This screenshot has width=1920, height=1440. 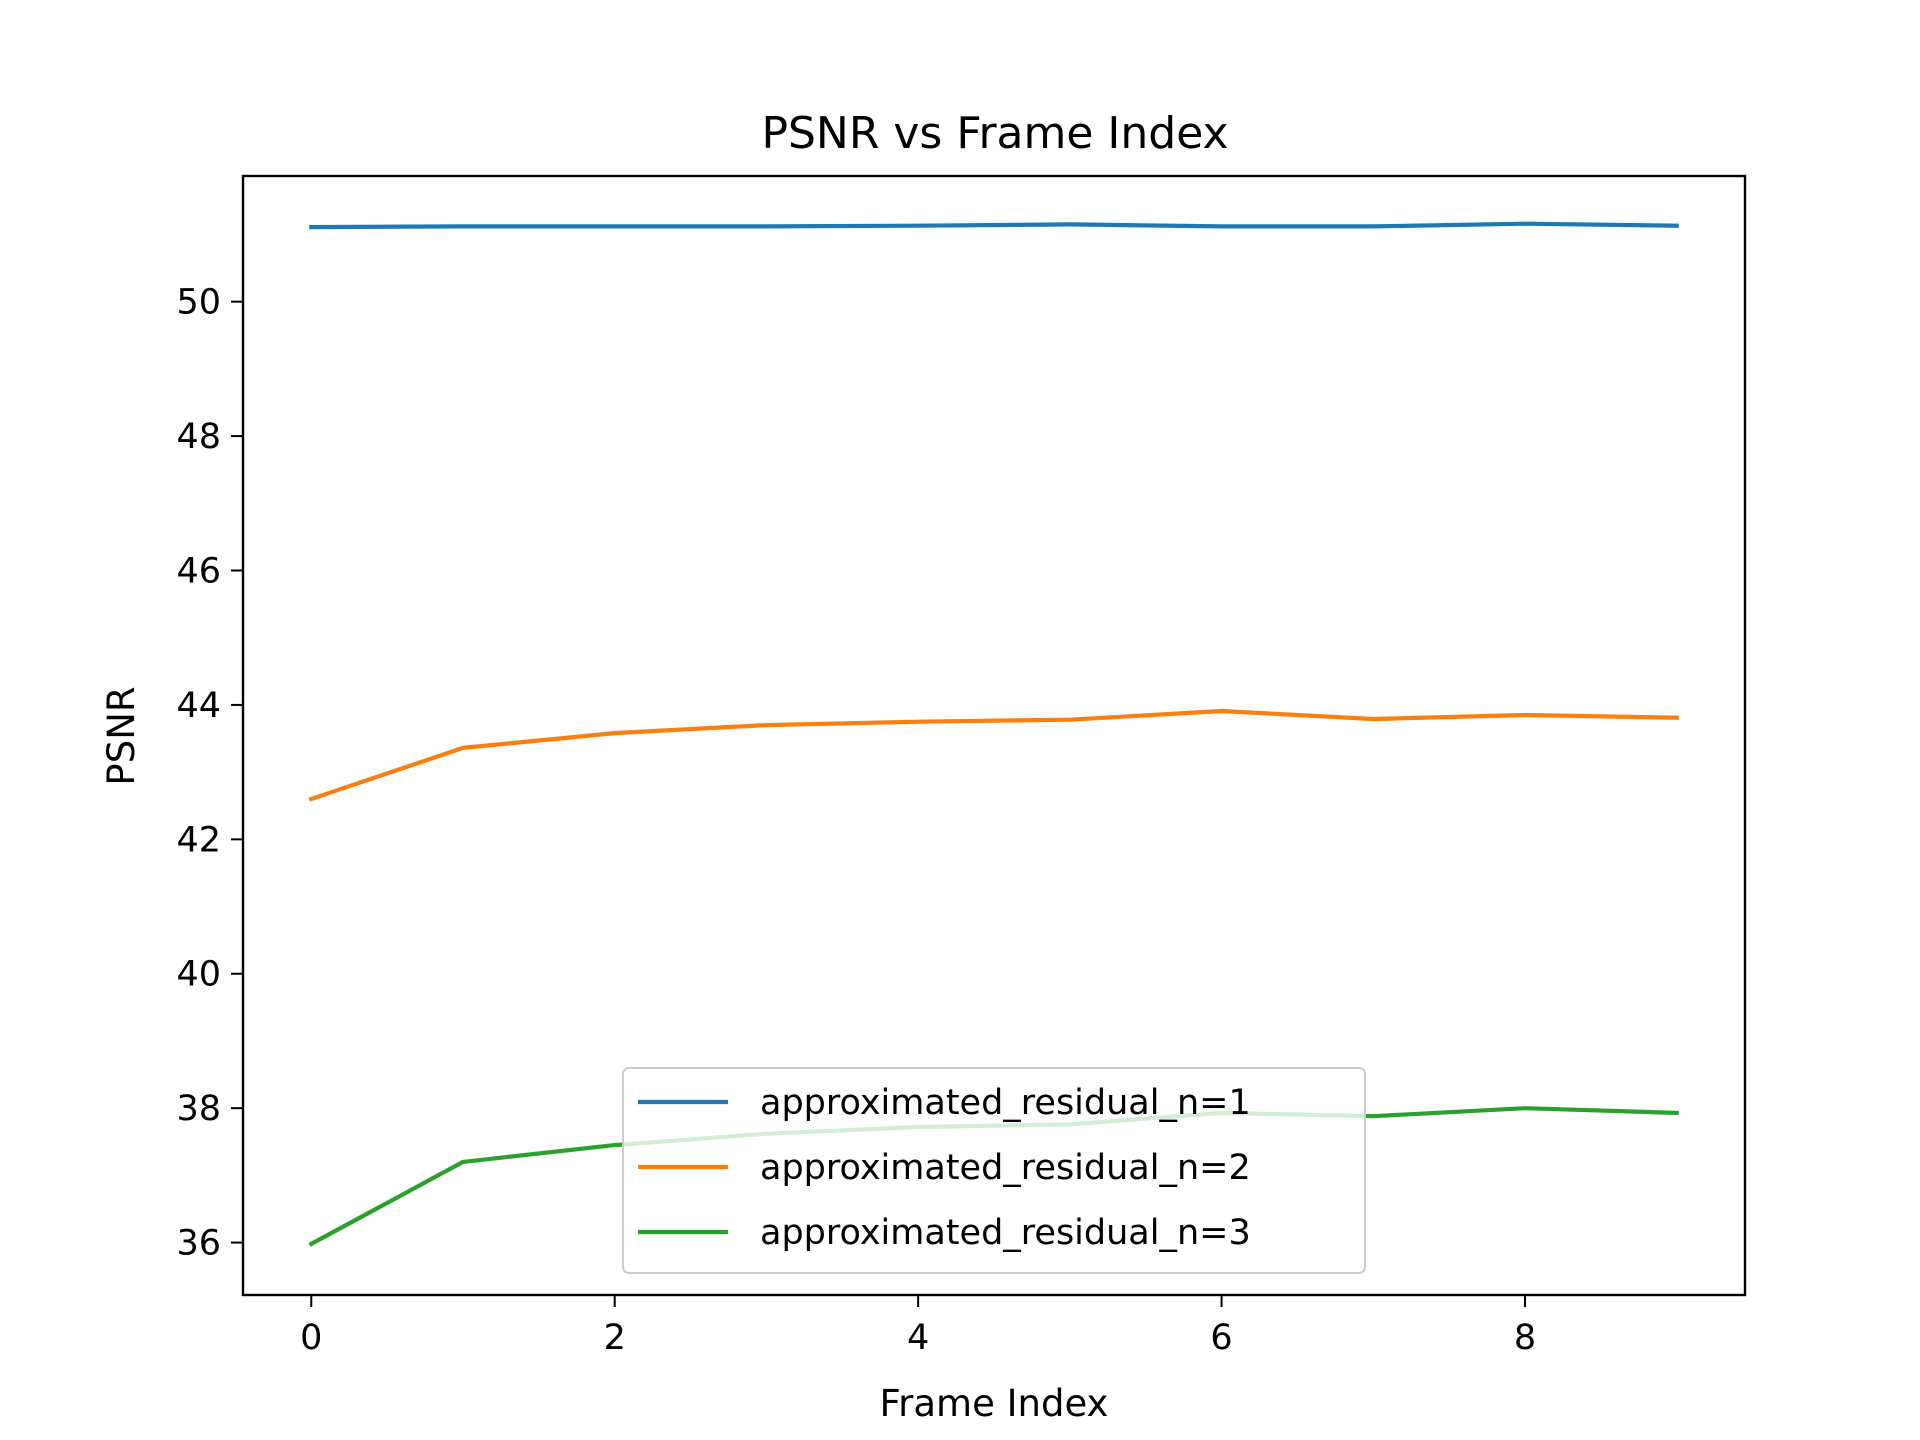 I want to click on x-axis-ticks: 0 2 4 6 8, so click(x=918, y=1326).